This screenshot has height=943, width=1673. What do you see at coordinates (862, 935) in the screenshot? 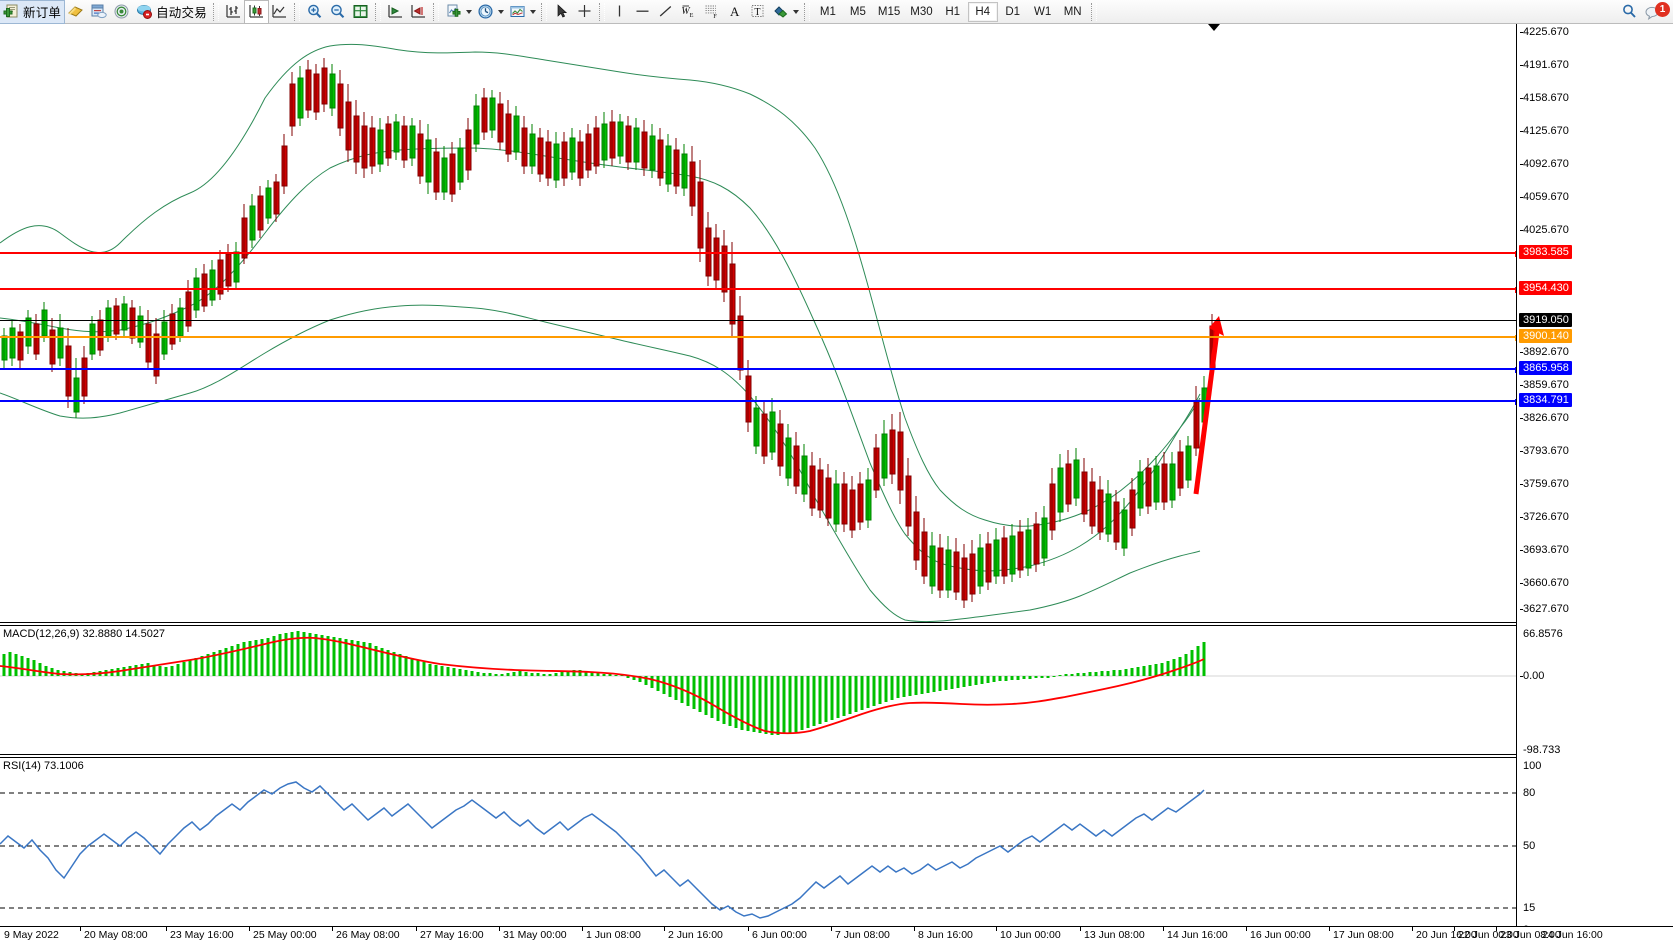
I see `time-tick-label: 7 Jun 08:00` at bounding box center [862, 935].